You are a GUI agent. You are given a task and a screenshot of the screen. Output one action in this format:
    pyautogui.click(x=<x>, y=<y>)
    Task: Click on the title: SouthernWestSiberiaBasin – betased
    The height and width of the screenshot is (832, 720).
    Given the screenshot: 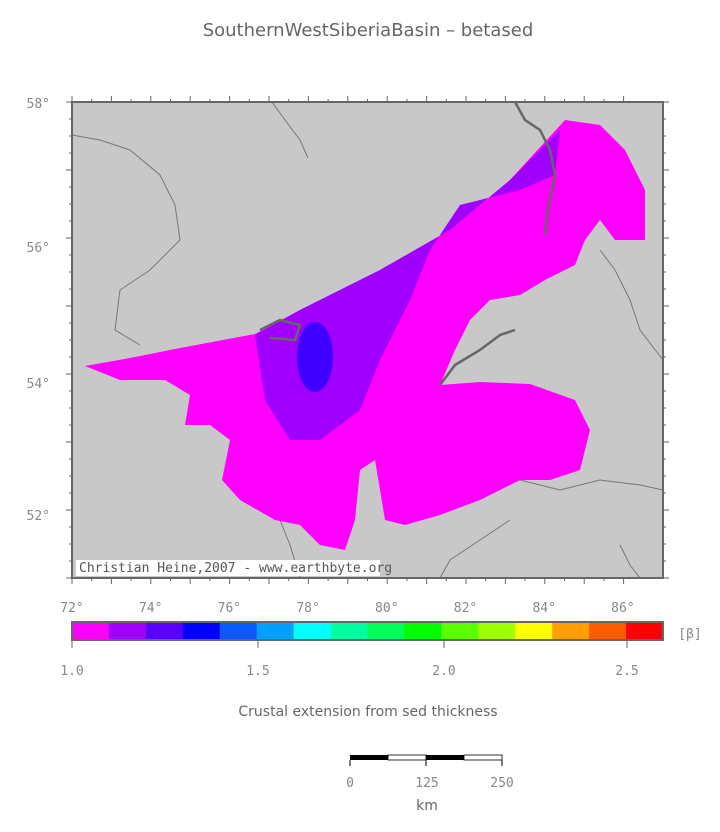 What is the action you would take?
    pyautogui.click(x=368, y=30)
    